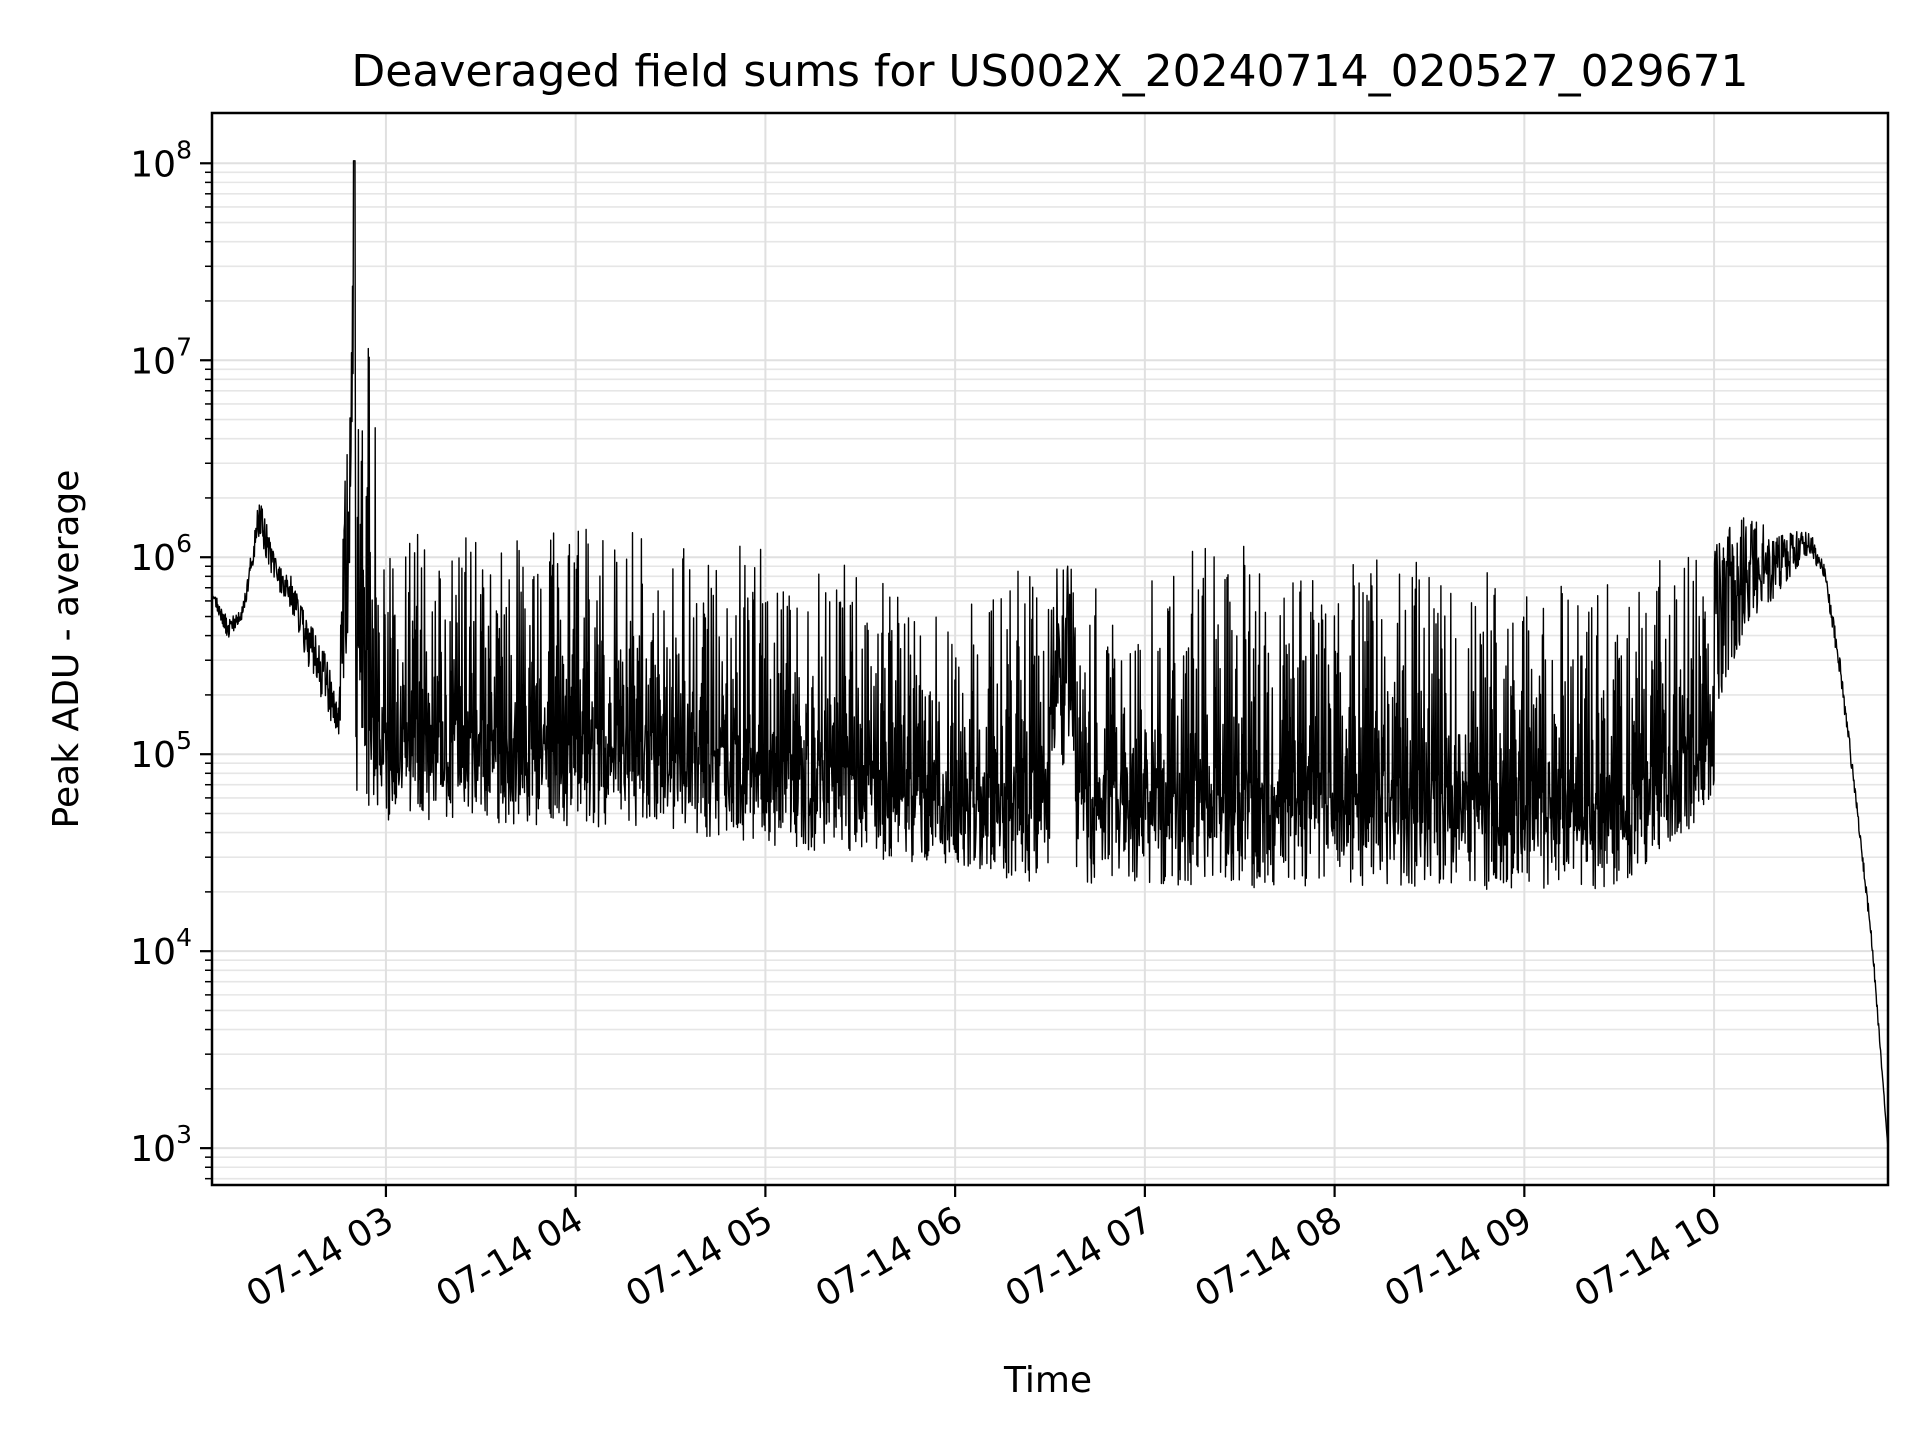 This screenshot has width=1920, height=1445. Describe the element at coordinates (1648, 1257) in the screenshot. I see `x-tick-label: 07-14 10` at that location.